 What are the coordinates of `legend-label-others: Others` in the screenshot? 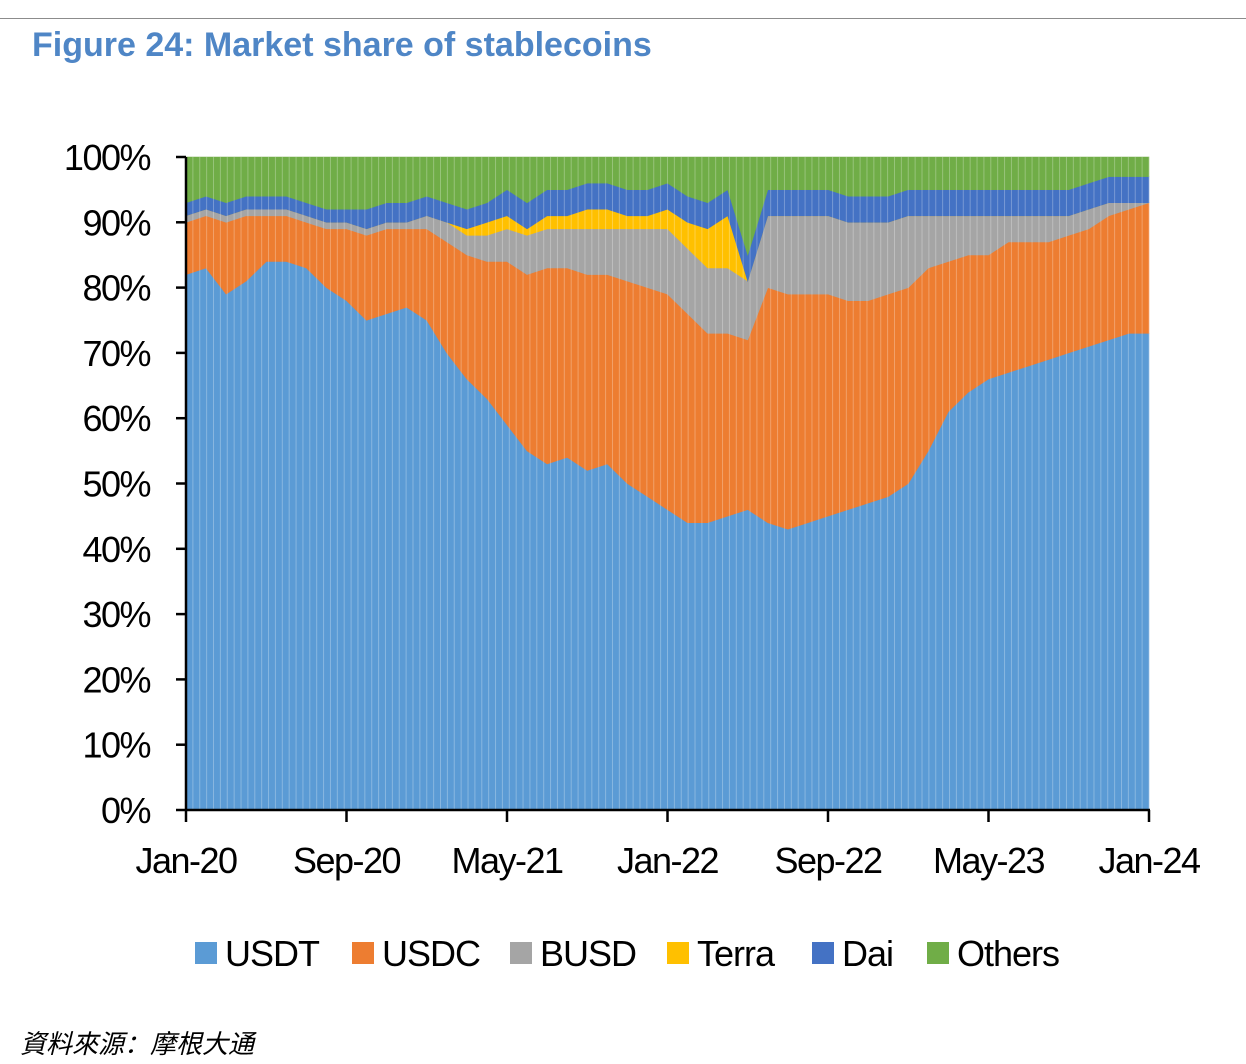 It's located at (1008, 953).